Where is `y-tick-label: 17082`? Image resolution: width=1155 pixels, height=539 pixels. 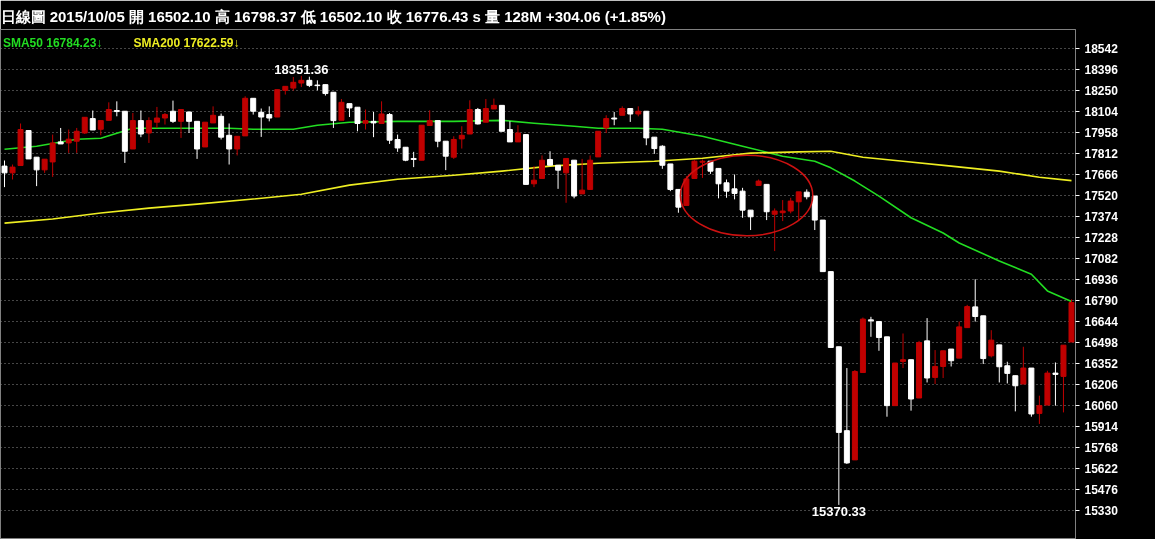 y-tick-label: 17082 is located at coordinates (1101, 259).